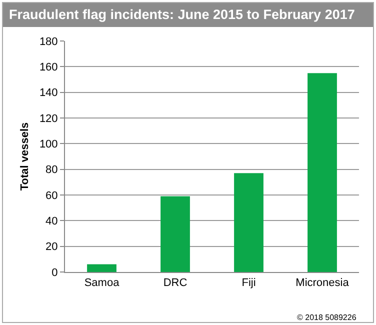  I want to click on x-tick-label: Samoa, so click(102, 283).